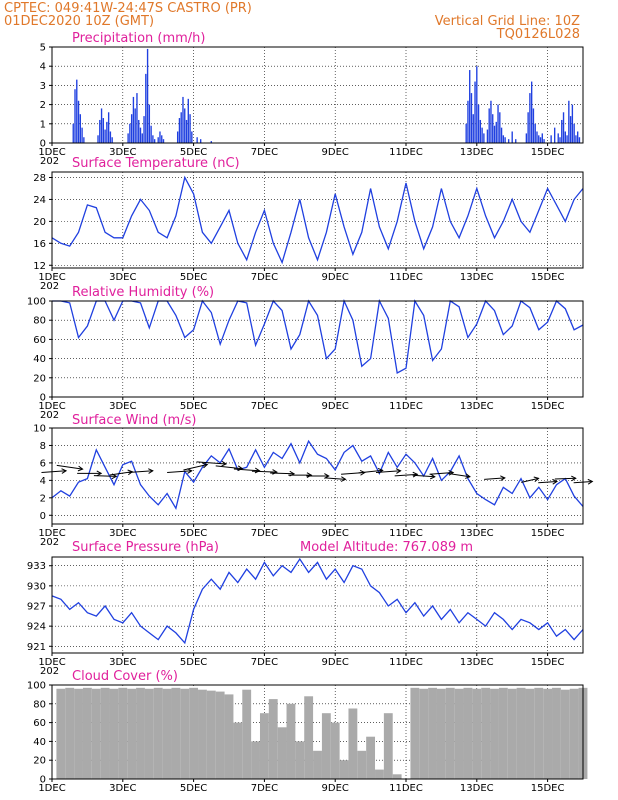 Image resolution: width=618 pixels, height=800 pixels. I want to click on panel-subtitle-pressure: Model Altitude: 767.089 m, so click(386, 547).